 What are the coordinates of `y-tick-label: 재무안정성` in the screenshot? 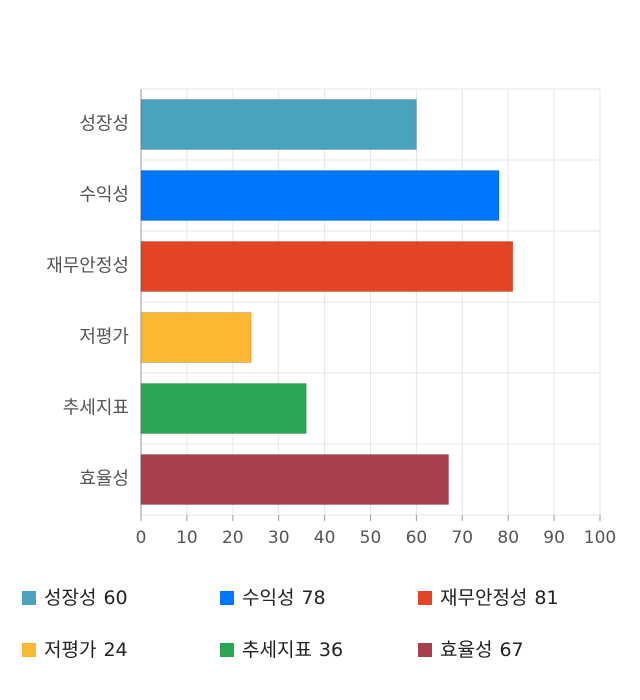 It's located at (87, 266).